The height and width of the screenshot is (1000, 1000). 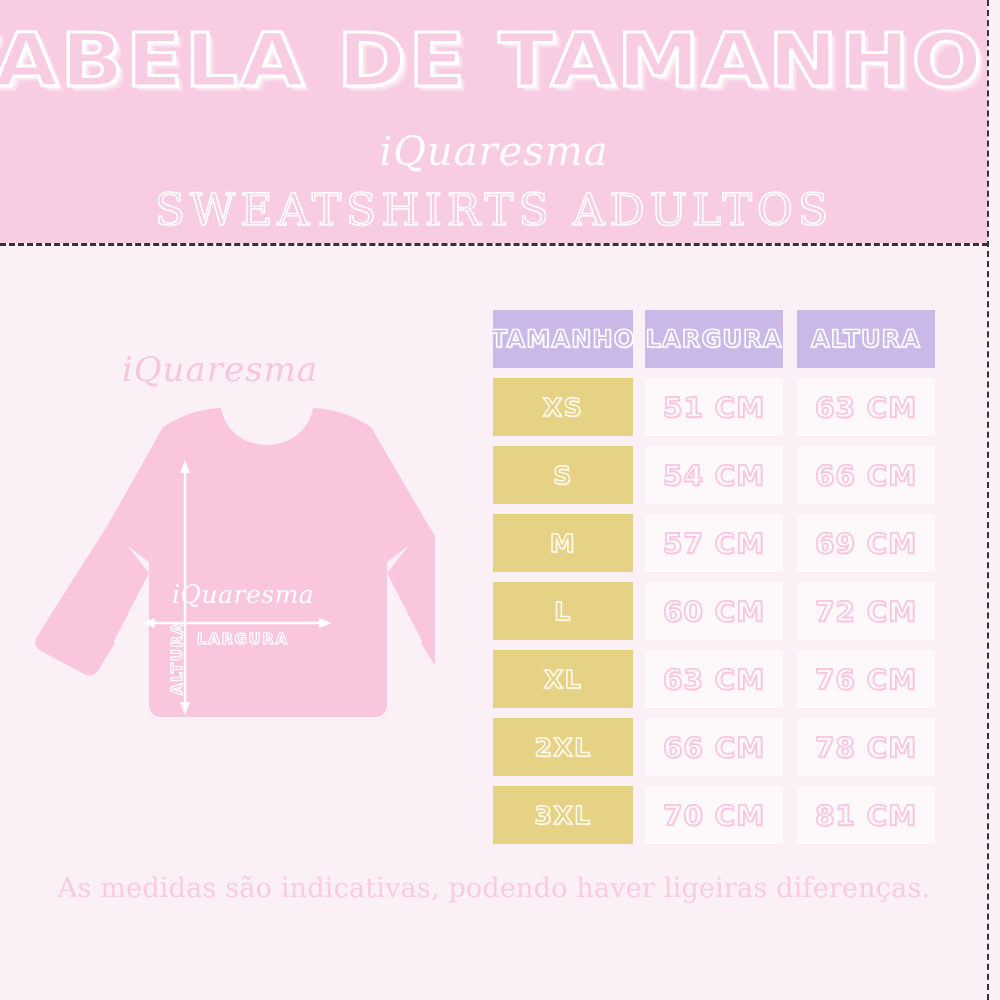 What do you see at coordinates (494, 61) in the screenshot?
I see `page-title: TABELA DE TAMANHOS` at bounding box center [494, 61].